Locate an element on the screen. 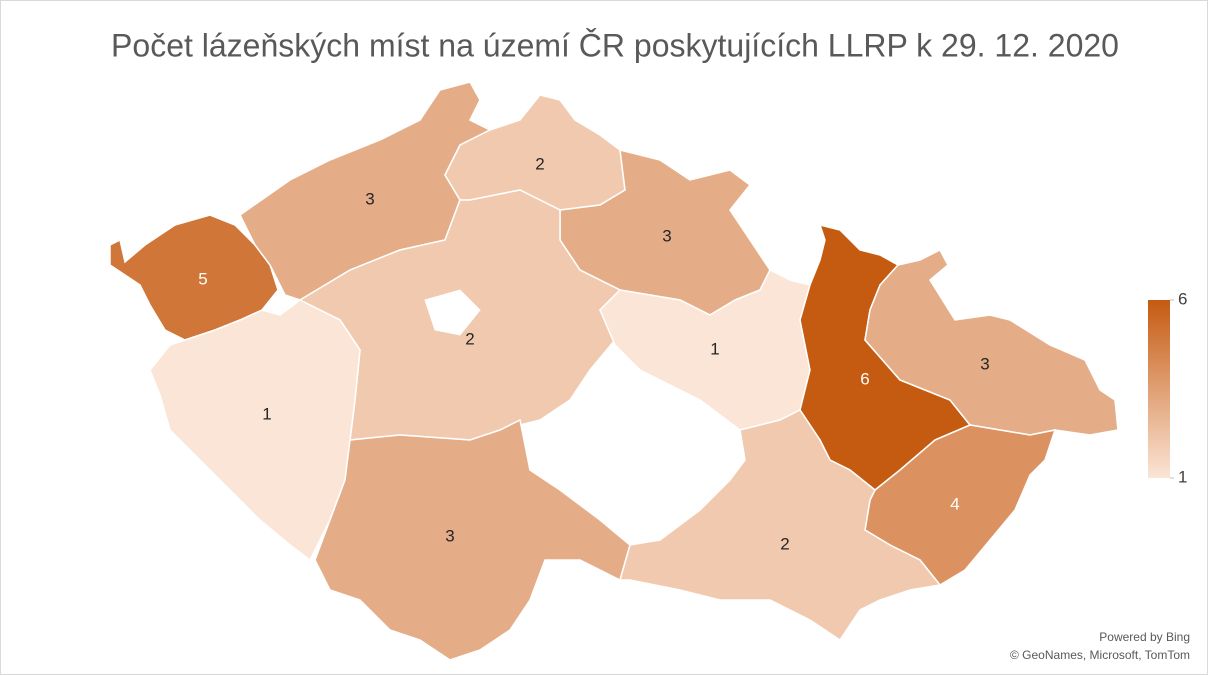 This screenshot has width=1208, height=675. legend-tick-label: 6 is located at coordinates (1182, 298).